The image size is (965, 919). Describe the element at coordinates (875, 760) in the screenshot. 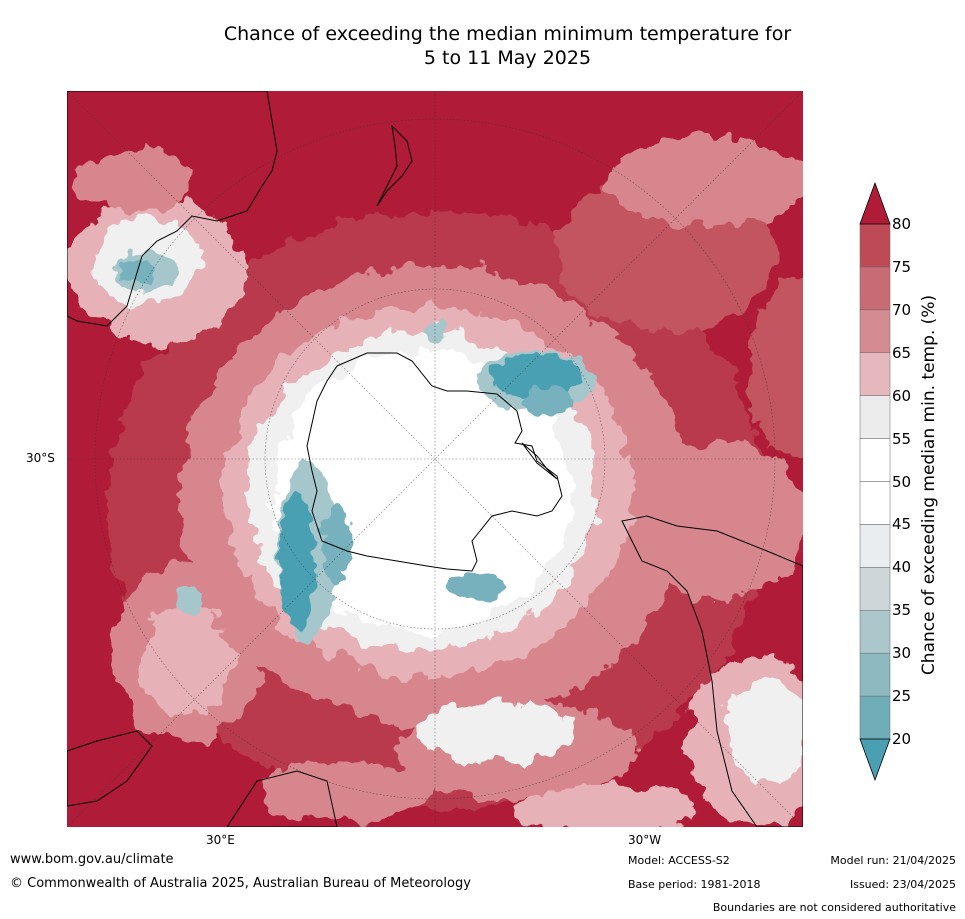

I see `colorbar-bottom-arrow` at that location.